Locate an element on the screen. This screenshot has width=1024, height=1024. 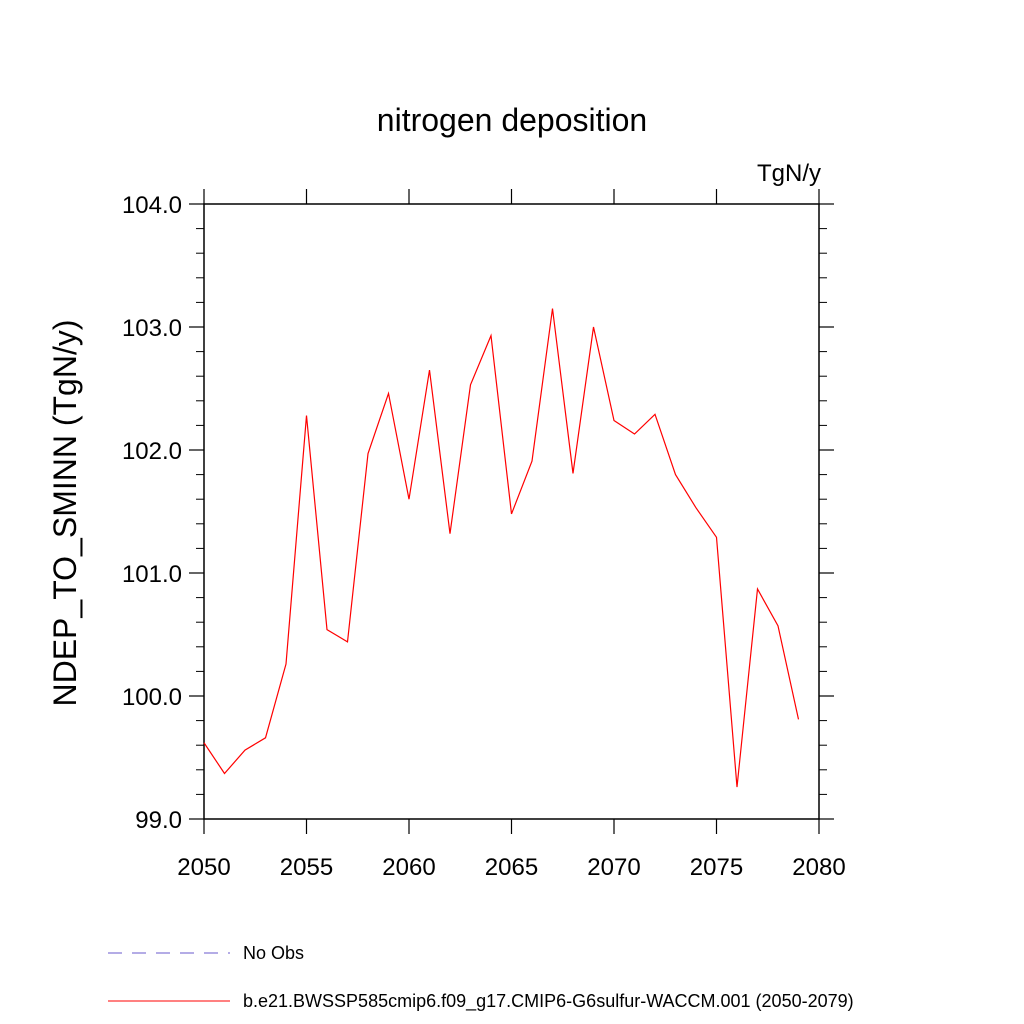
x-tick-label: 2050 is located at coordinates (203, 867).